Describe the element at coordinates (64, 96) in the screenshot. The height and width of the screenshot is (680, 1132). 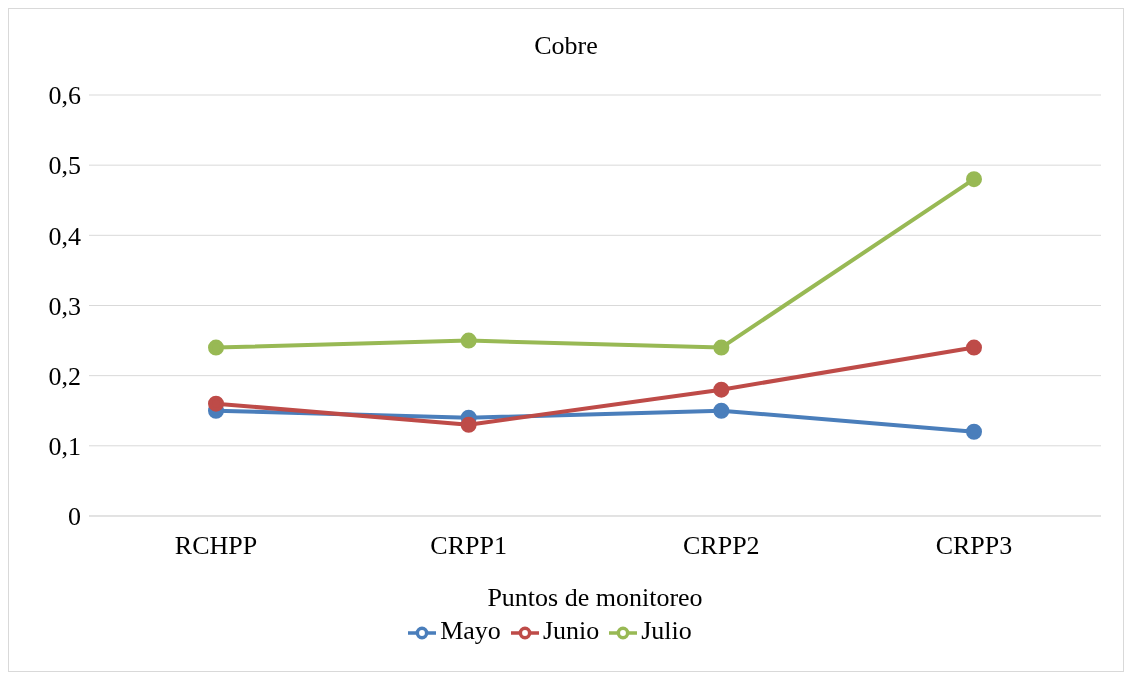
I see `y-tick-label: 0,6` at that location.